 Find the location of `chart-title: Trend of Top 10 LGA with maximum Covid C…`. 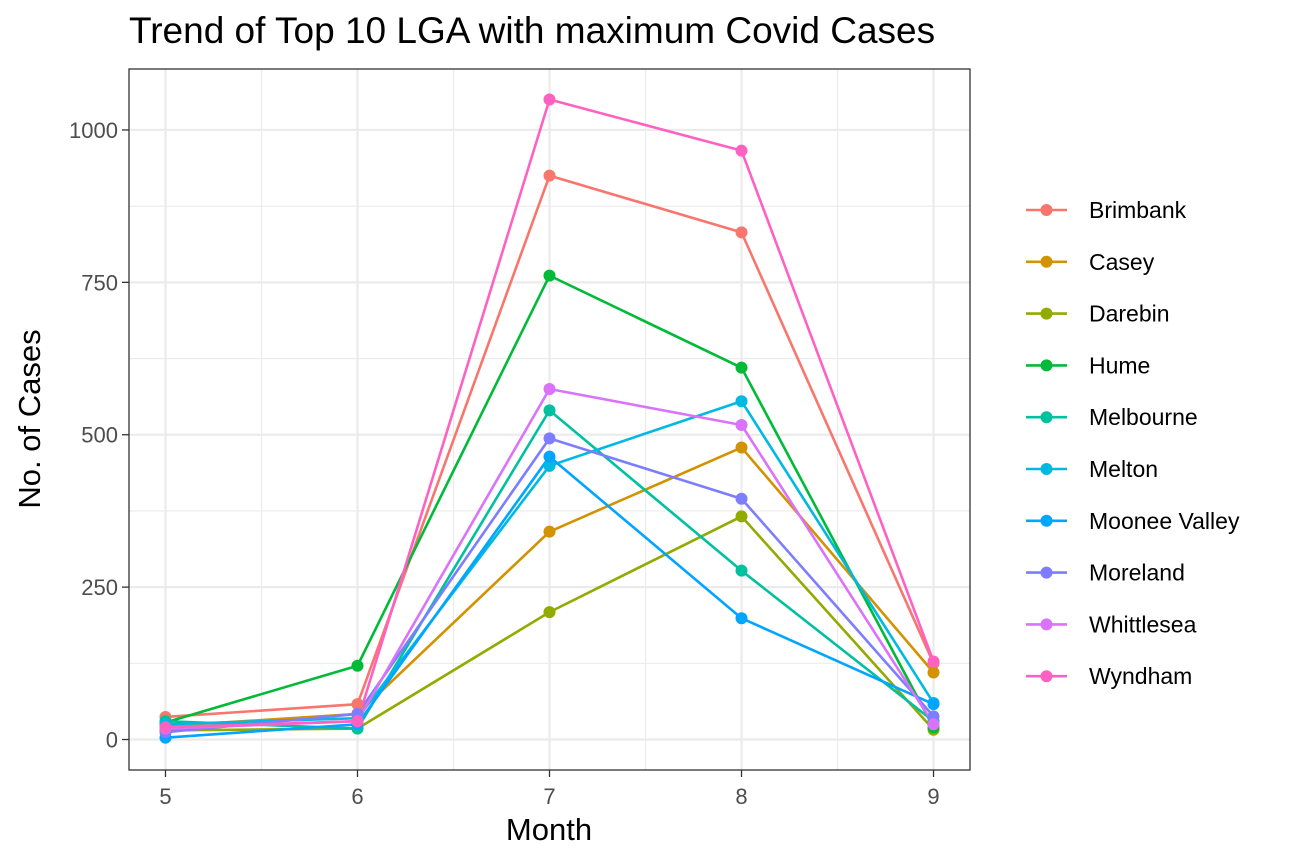

chart-title: Trend of Top 10 LGA with maximum Covid C… is located at coordinates (532, 30).